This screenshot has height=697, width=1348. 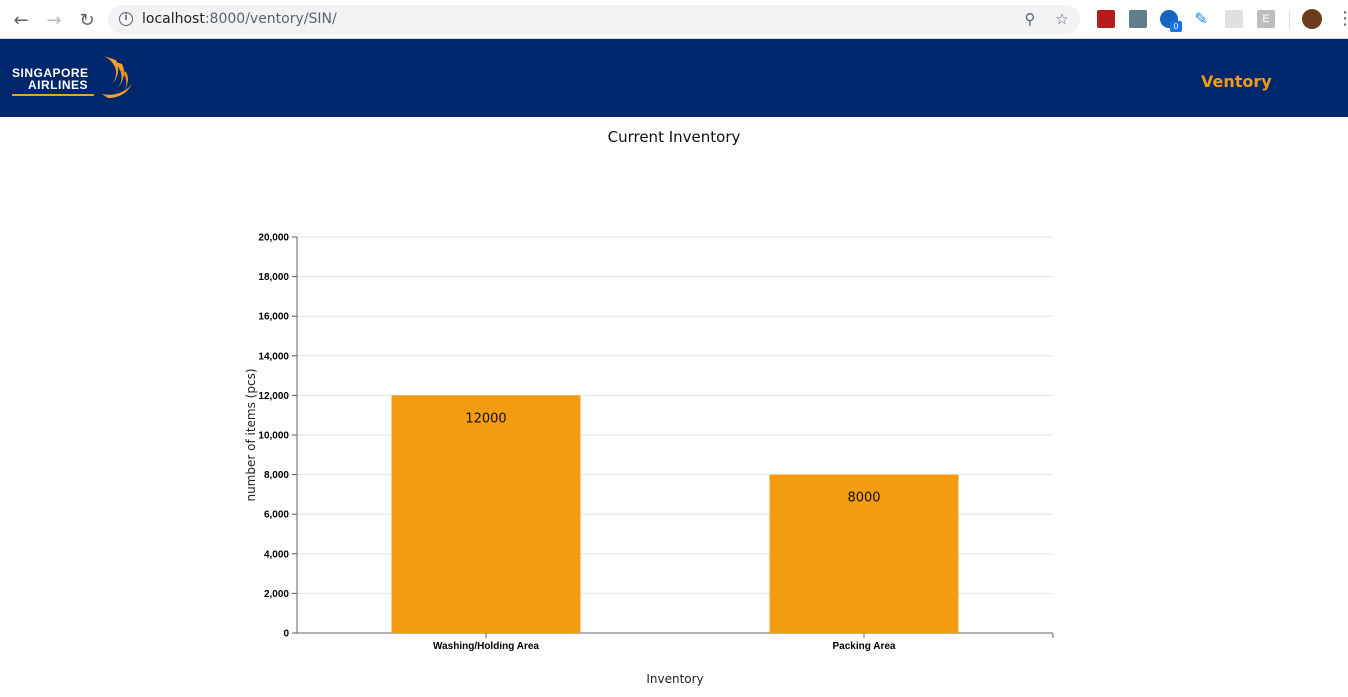 What do you see at coordinates (1289, 20) in the screenshot?
I see `toolbar-separator` at bounding box center [1289, 20].